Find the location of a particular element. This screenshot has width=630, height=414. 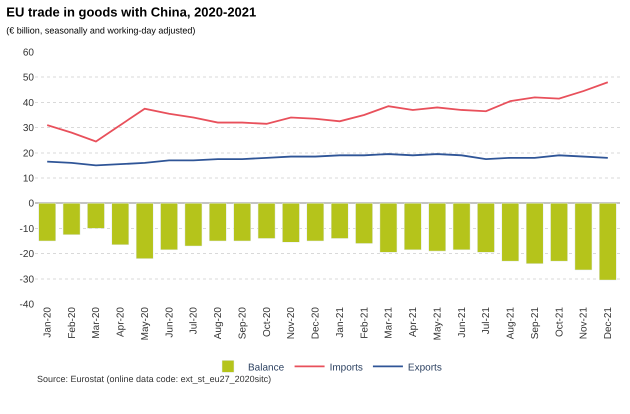

x-tick-label: Nov-21 is located at coordinates (584, 323).